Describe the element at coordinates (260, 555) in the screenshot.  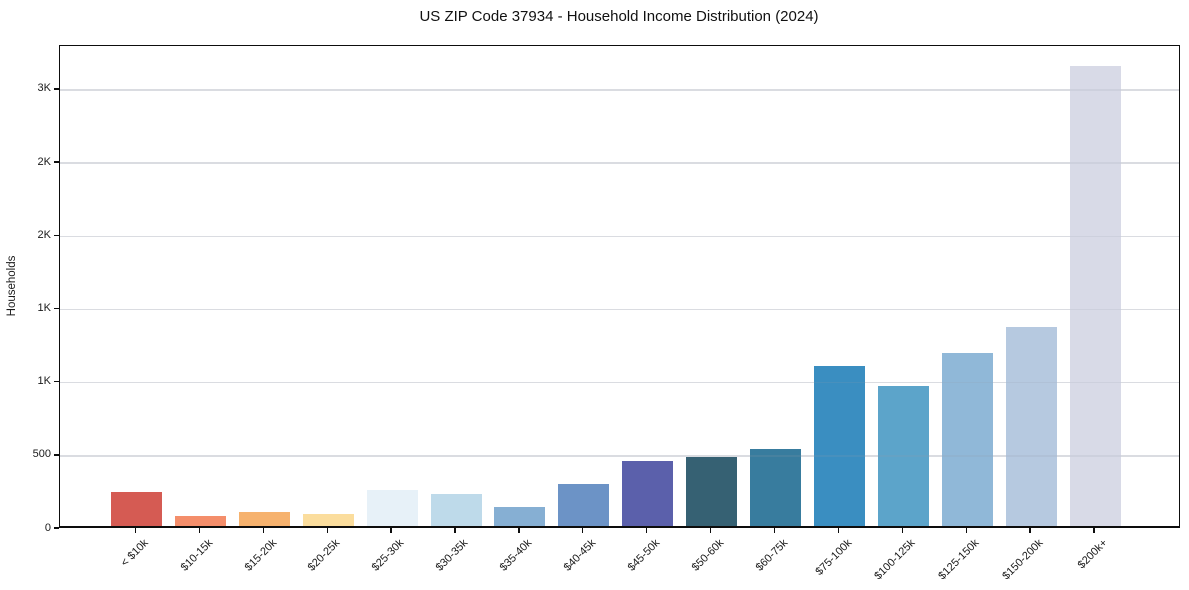
I see `x-tick-label: $15-20k` at that location.